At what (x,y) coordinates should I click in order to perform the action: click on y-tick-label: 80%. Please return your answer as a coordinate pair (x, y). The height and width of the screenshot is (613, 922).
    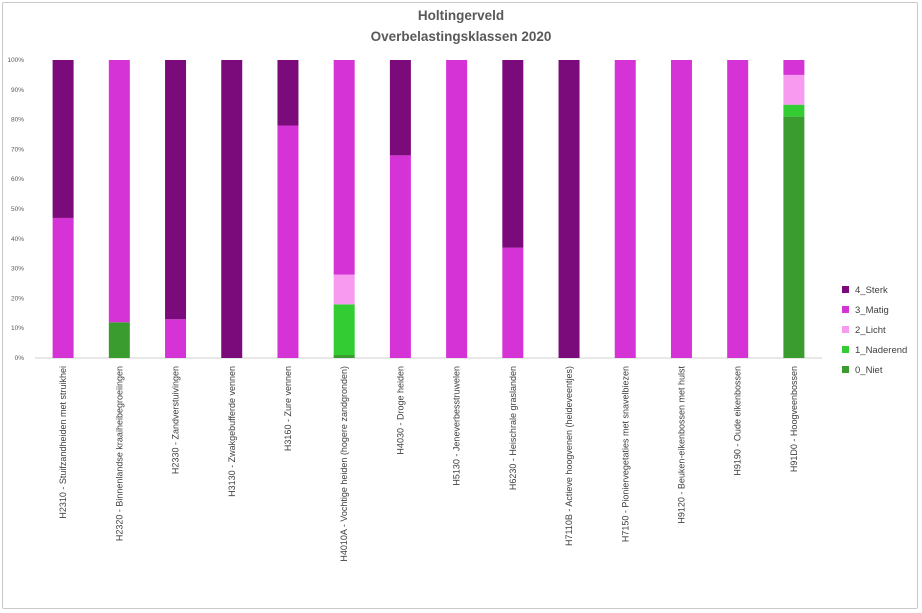
    Looking at the image, I should click on (17, 120).